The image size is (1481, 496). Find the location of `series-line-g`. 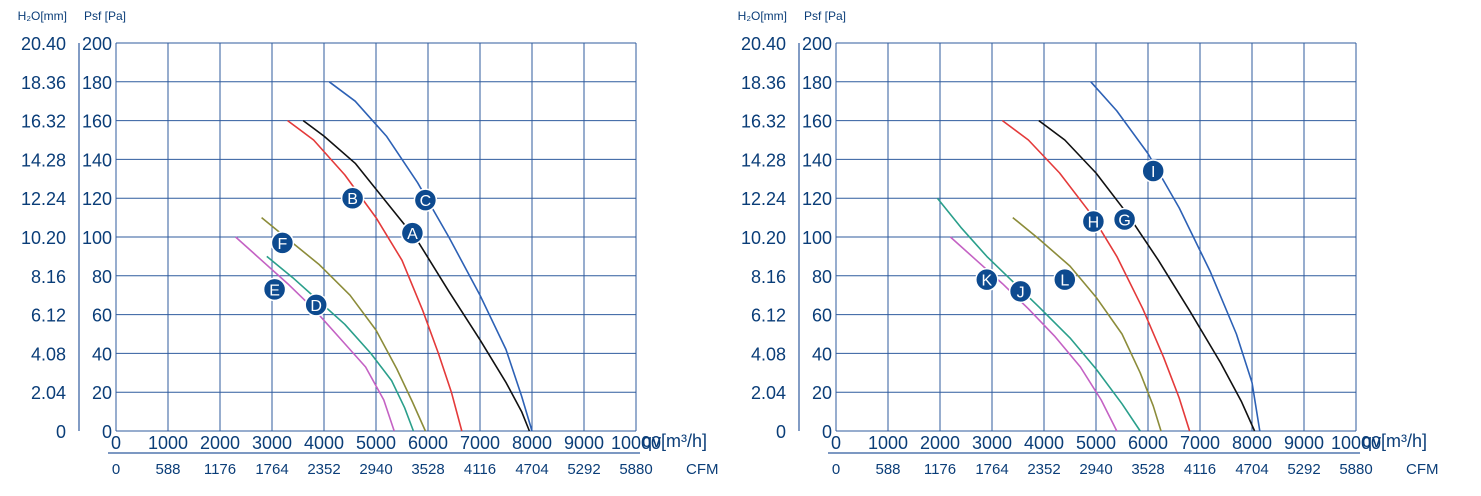

series-line-g is located at coordinates (1147, 275).